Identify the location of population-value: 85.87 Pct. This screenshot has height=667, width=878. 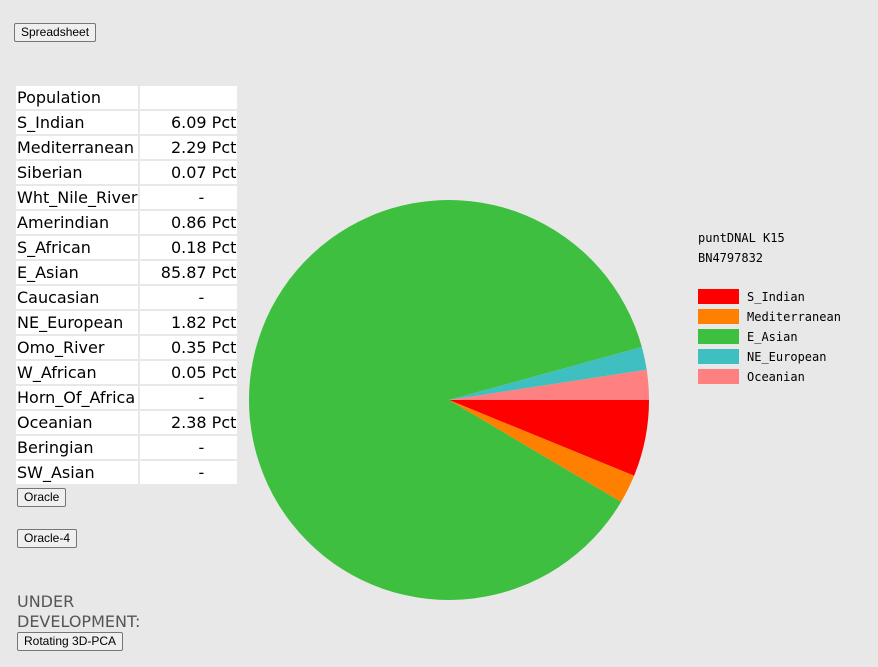
(189, 272).